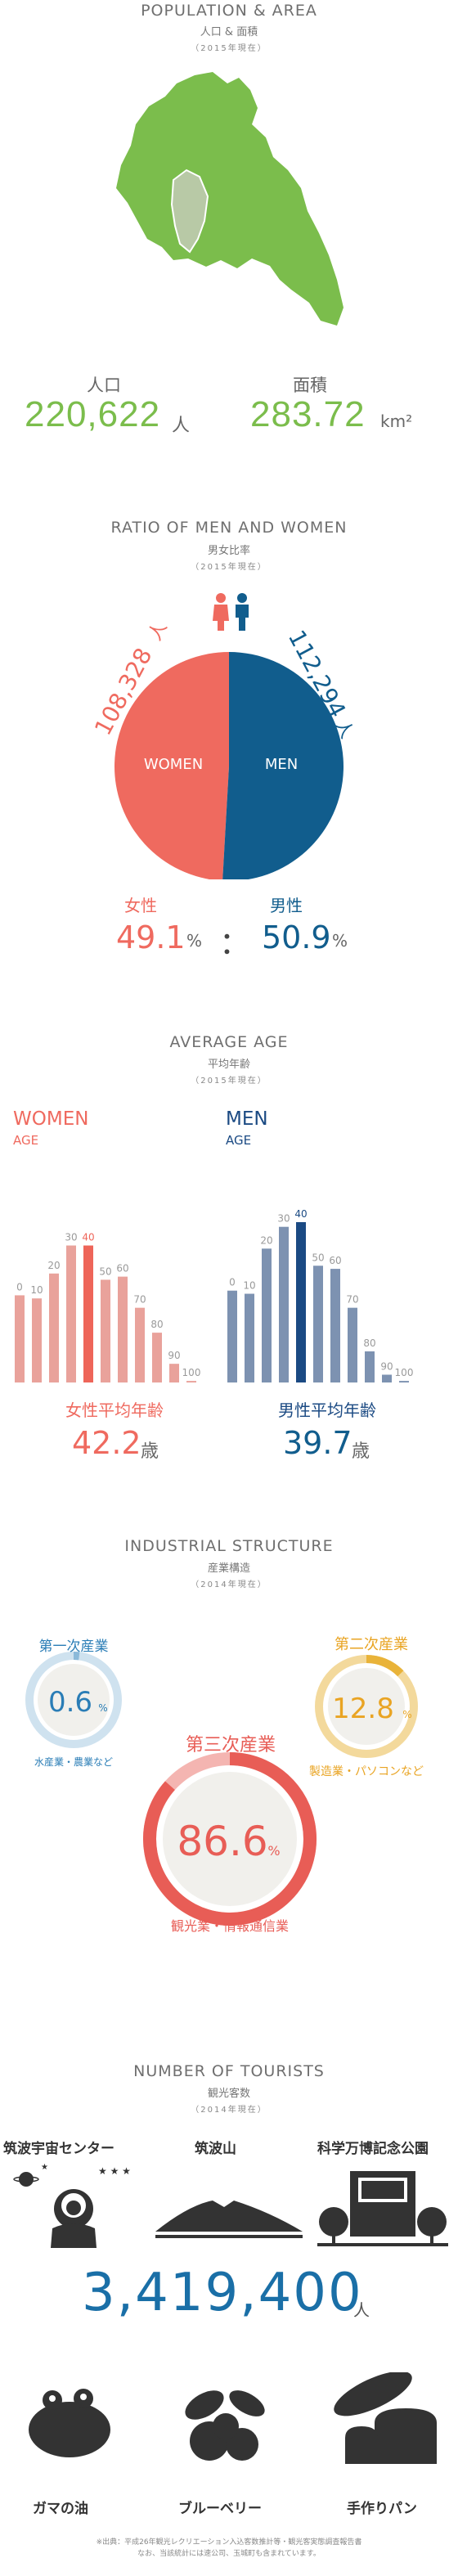  I want to click on women-pie-slice, so click(171, 766).